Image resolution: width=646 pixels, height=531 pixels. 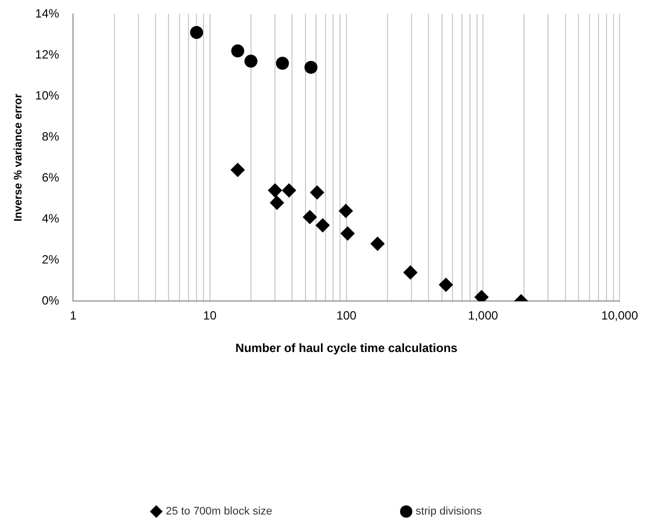 What do you see at coordinates (449, 512) in the screenshot?
I see `legend-label: strip divisions` at bounding box center [449, 512].